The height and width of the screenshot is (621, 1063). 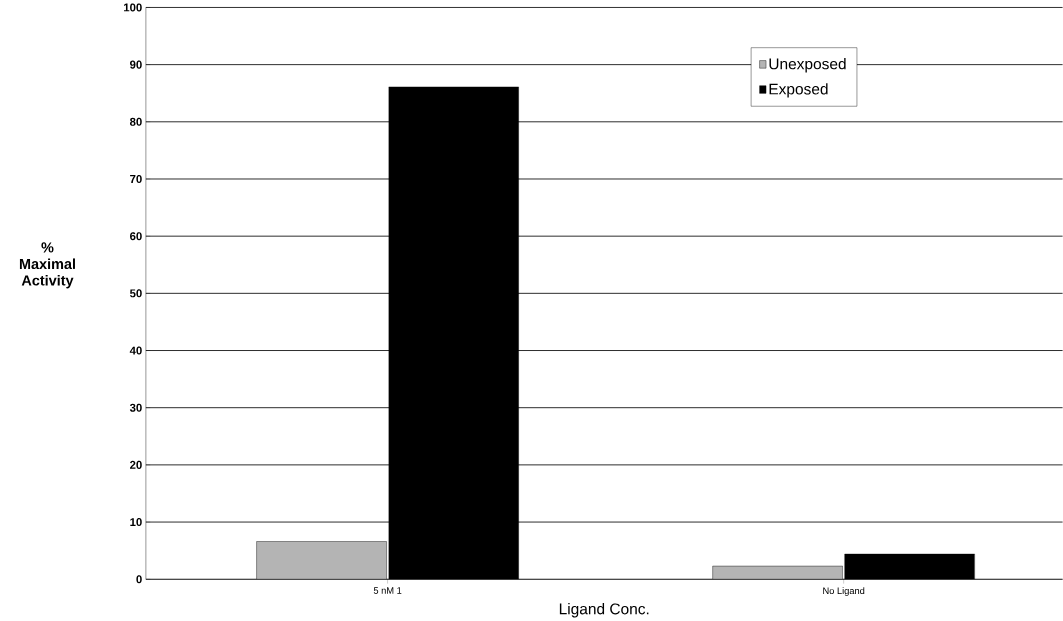 I want to click on x-tick-label: 5 nM 1, so click(x=387, y=590).